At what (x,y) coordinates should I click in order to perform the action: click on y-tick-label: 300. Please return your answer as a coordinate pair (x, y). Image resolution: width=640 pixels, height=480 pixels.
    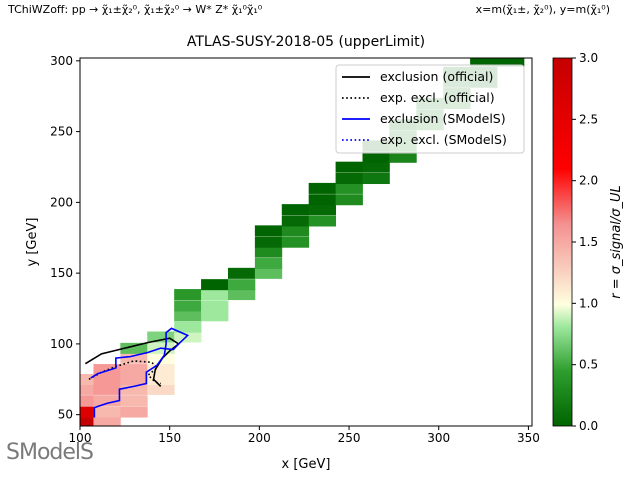
    Looking at the image, I should click on (61, 61).